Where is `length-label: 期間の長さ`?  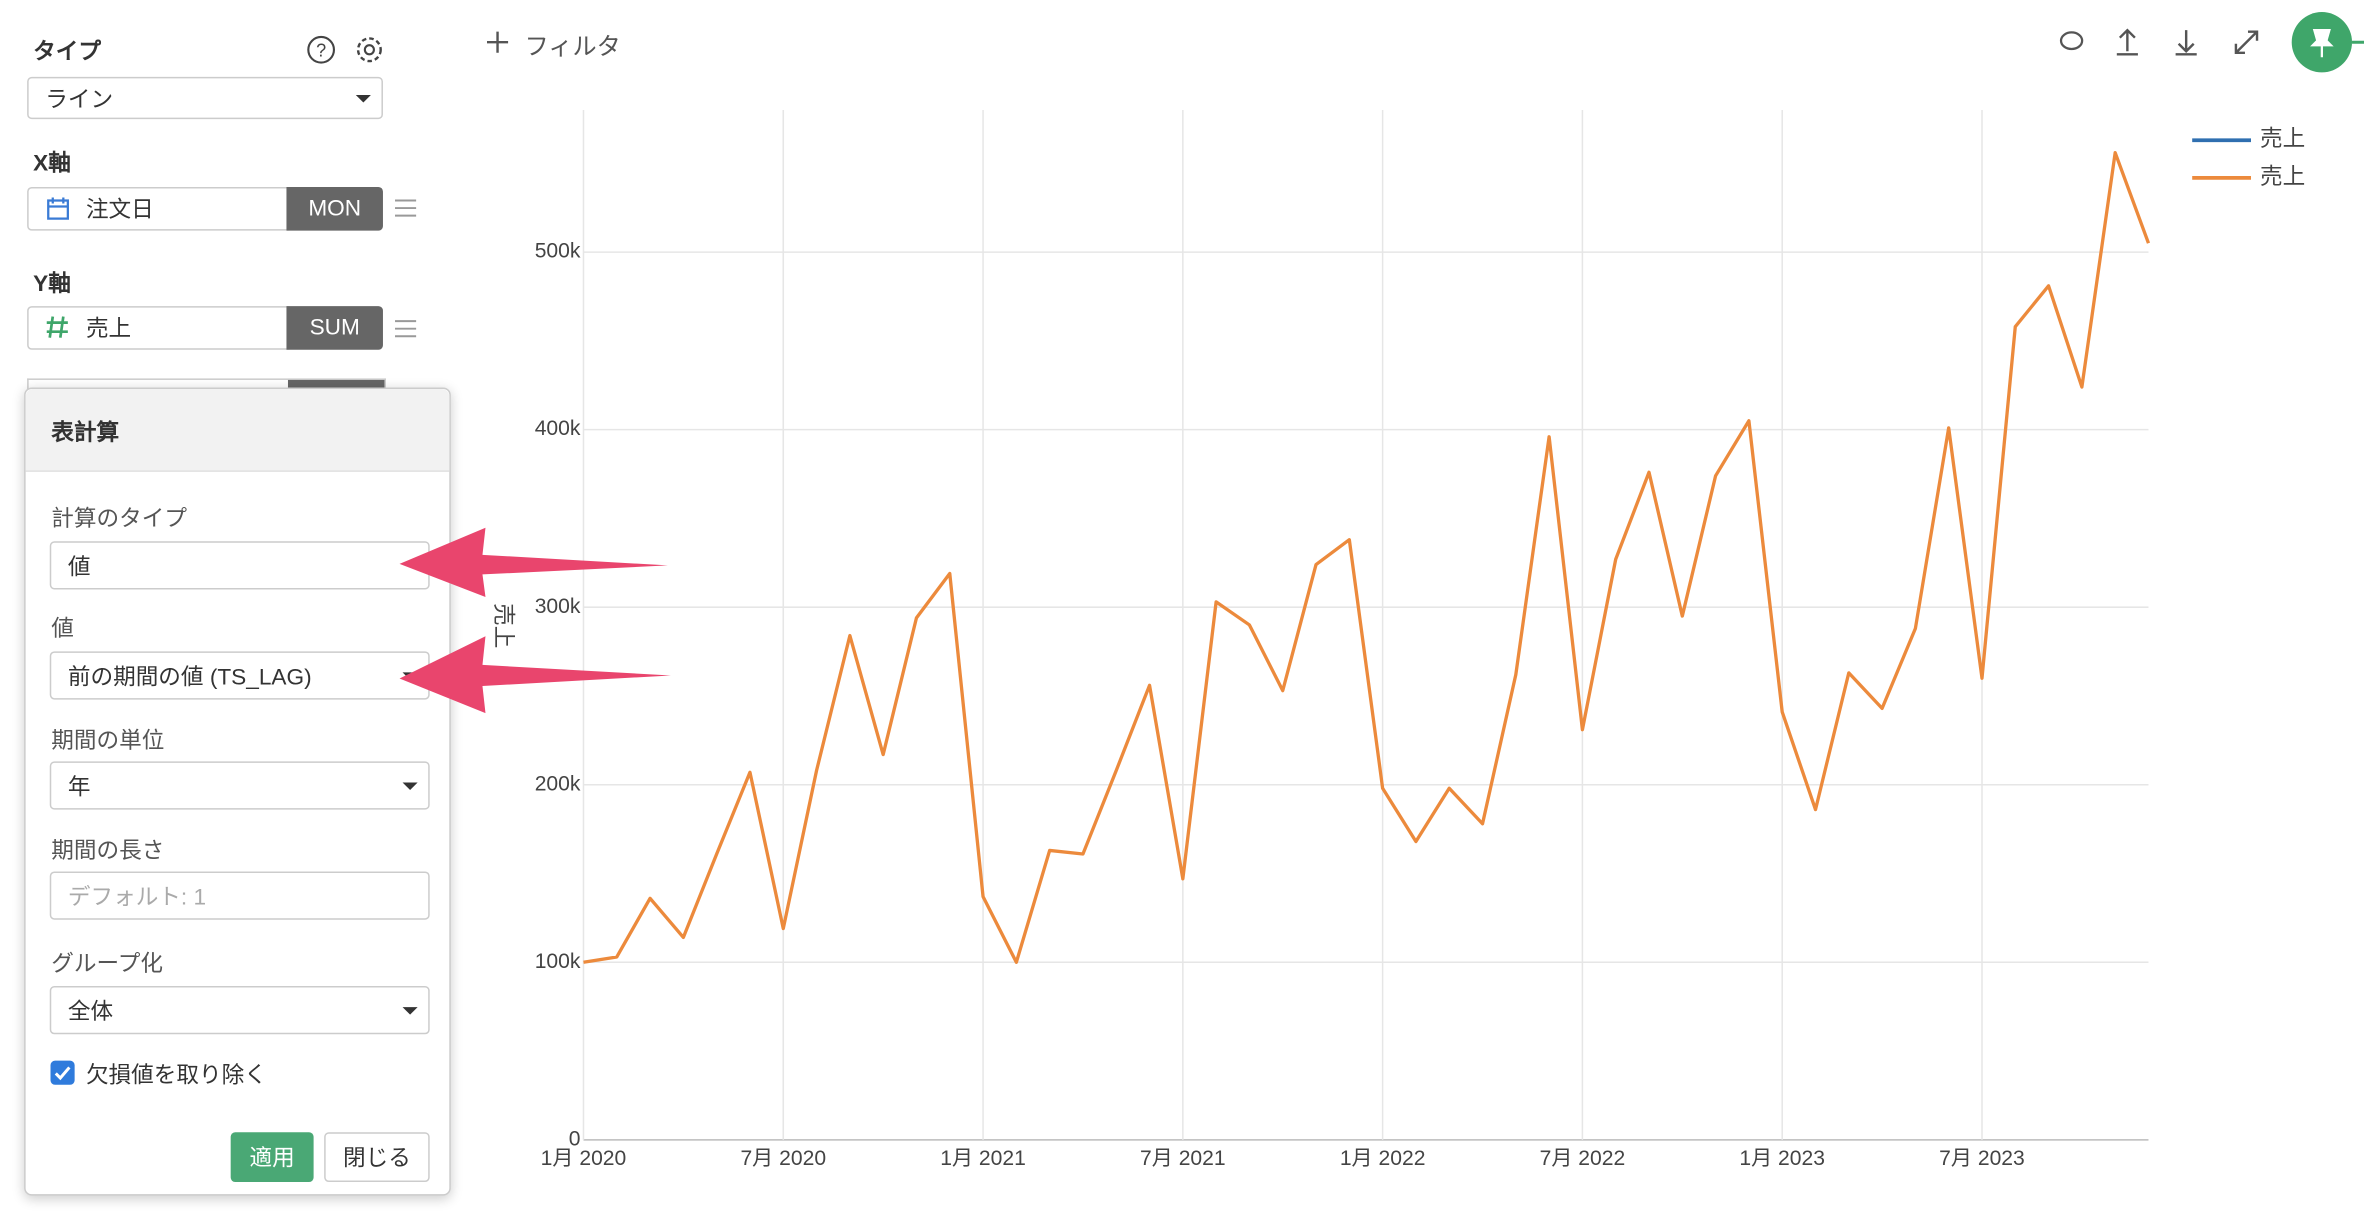 length-label: 期間の長さ is located at coordinates (108, 851).